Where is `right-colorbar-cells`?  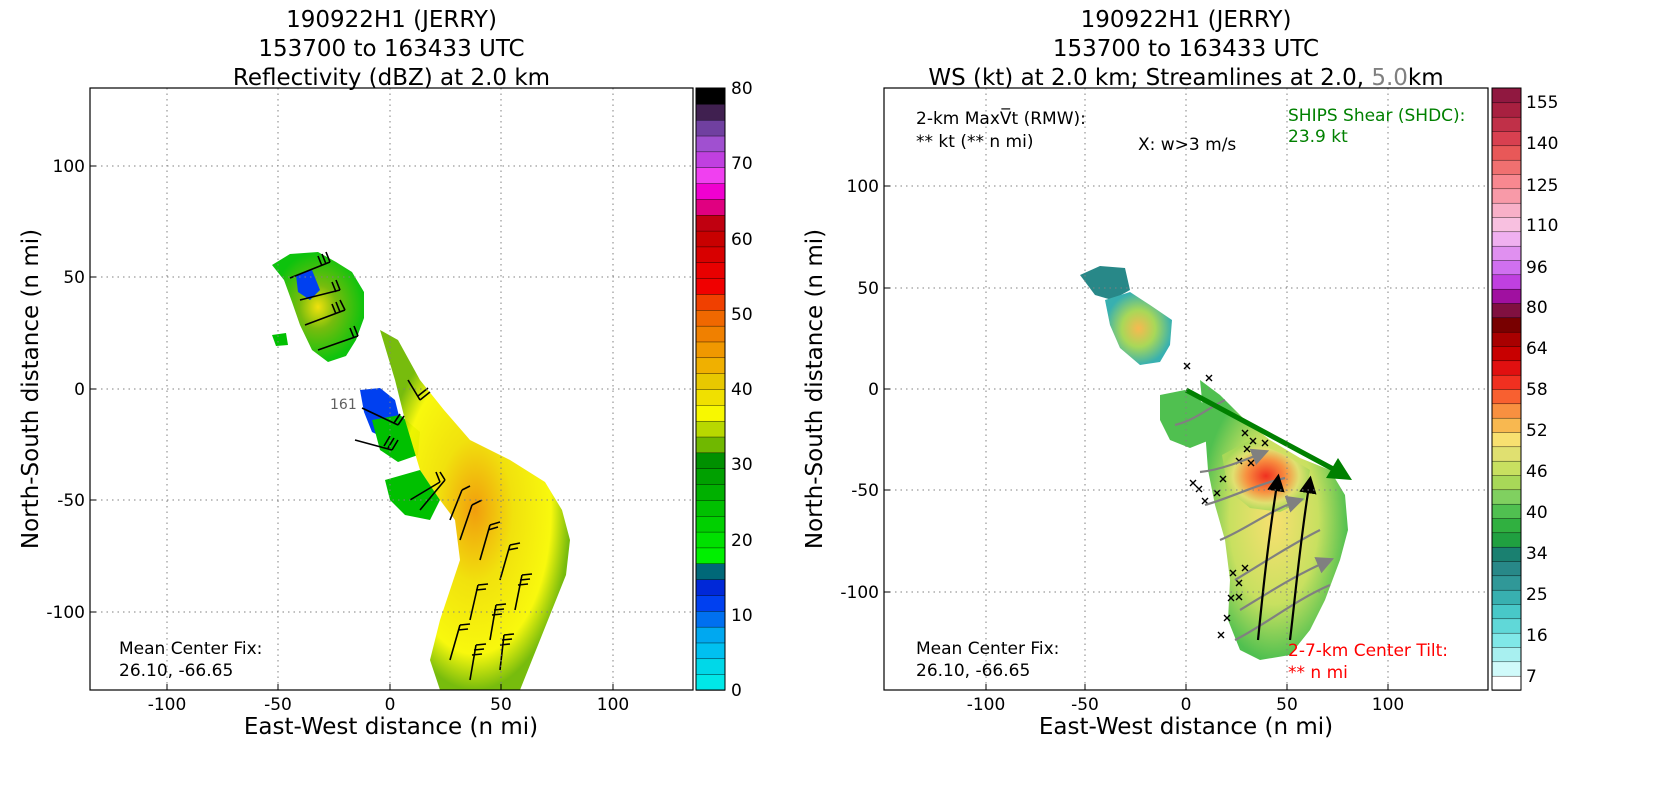 right-colorbar-cells is located at coordinates (1506, 389).